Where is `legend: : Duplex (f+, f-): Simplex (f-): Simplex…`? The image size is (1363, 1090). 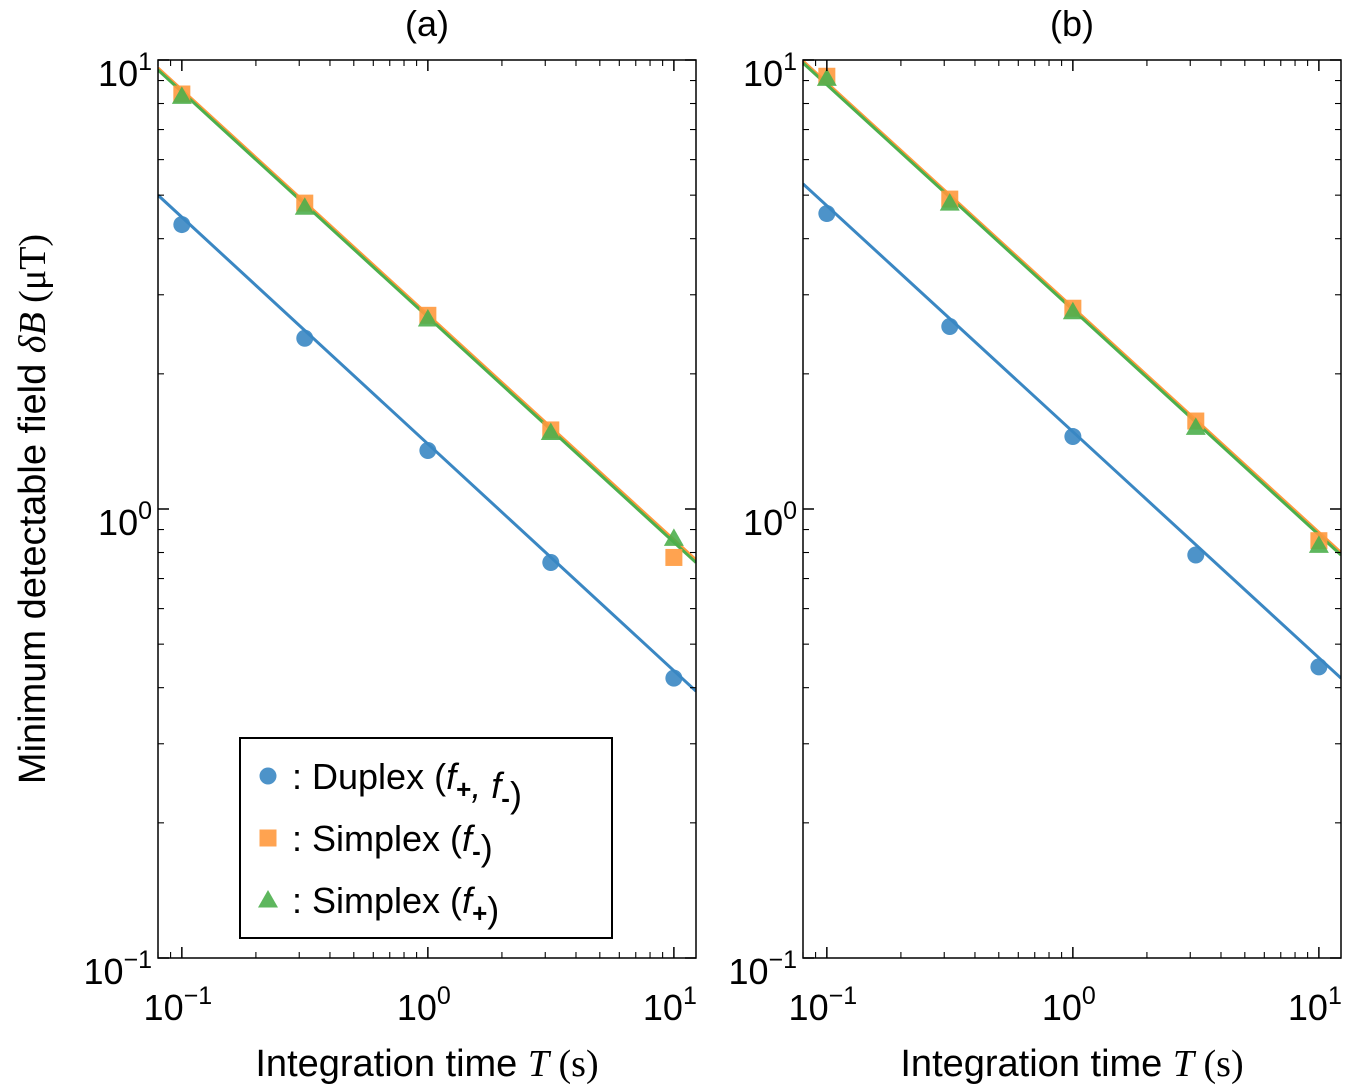
legend: : Duplex (f+, f-): Simplex (f-): Simplex… is located at coordinates (426, 838).